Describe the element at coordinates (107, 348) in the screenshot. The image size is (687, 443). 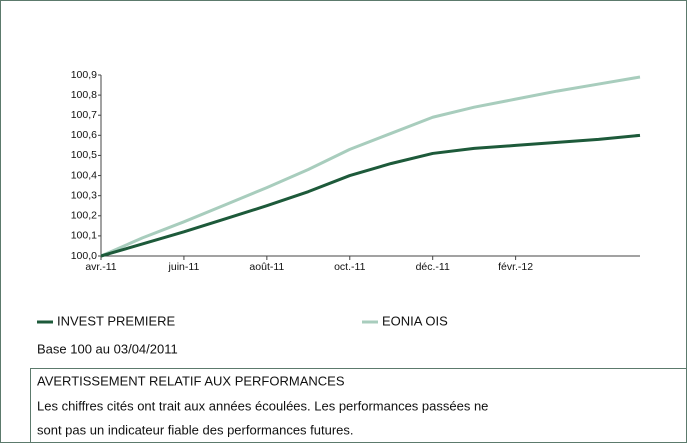
I see `note: Base 100 au 03/04/2011` at that location.